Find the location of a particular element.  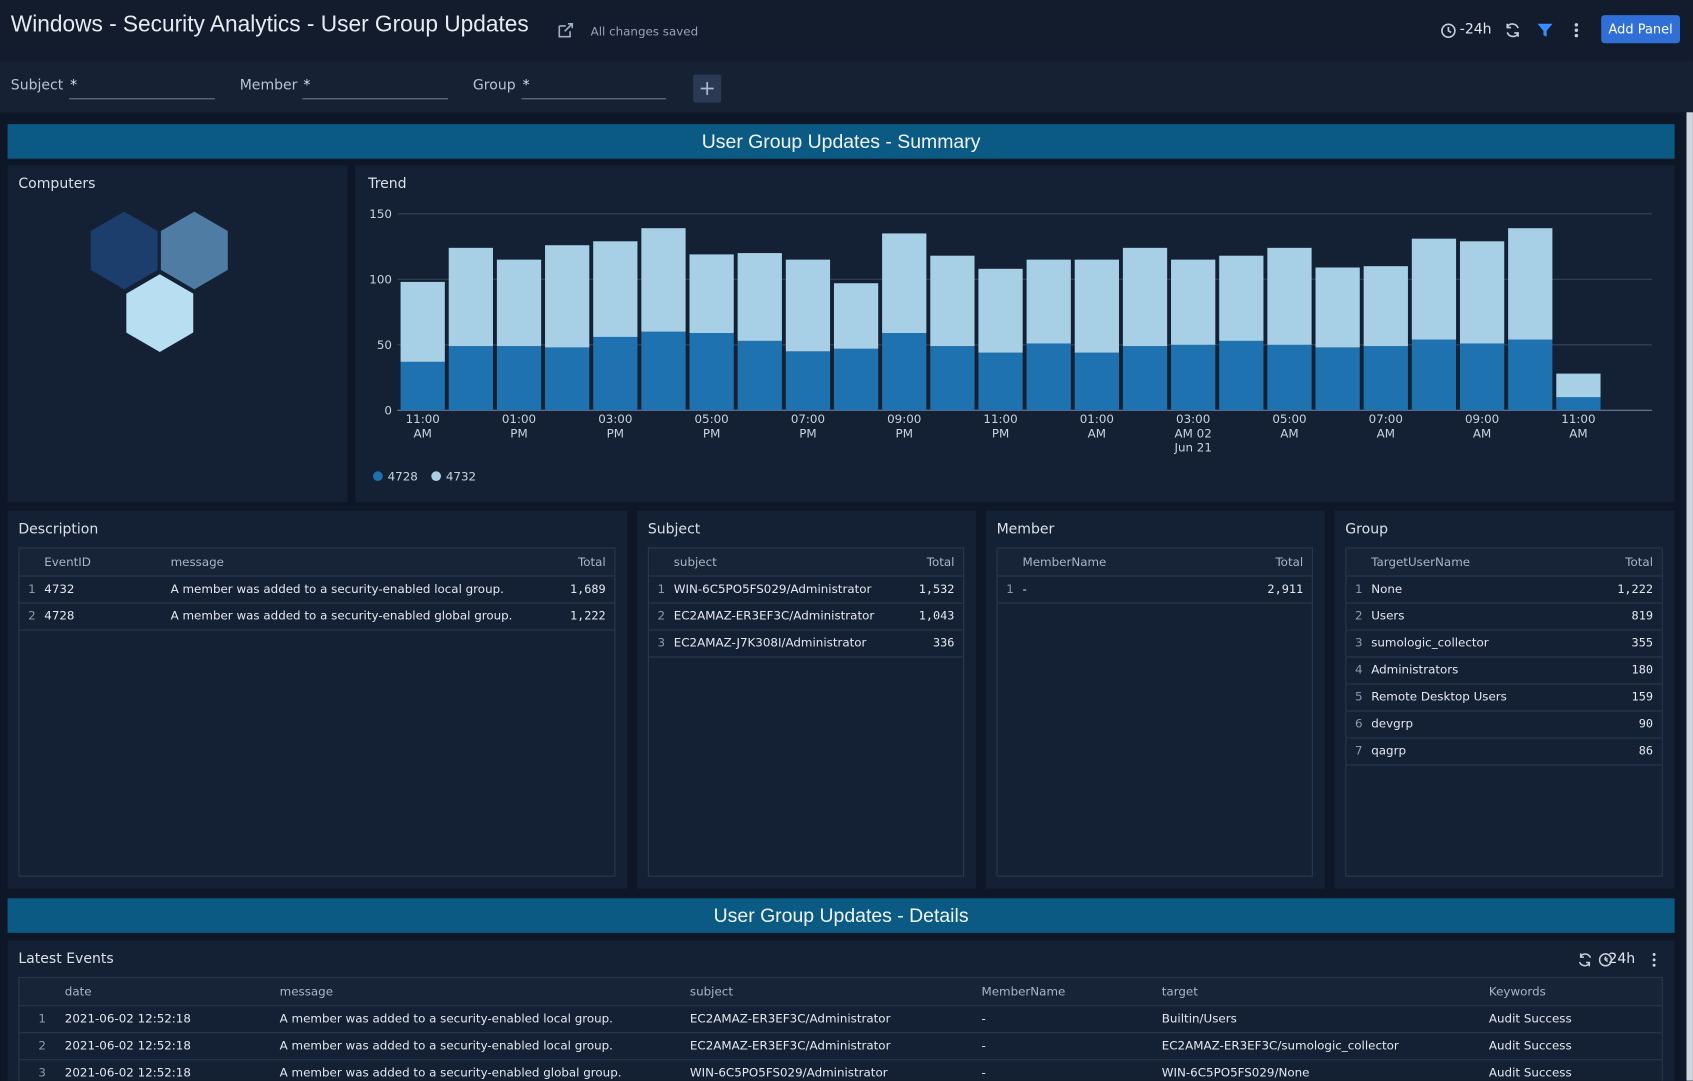

table-box: MemberName Total 1-2,911 is located at coordinates (1154, 712).